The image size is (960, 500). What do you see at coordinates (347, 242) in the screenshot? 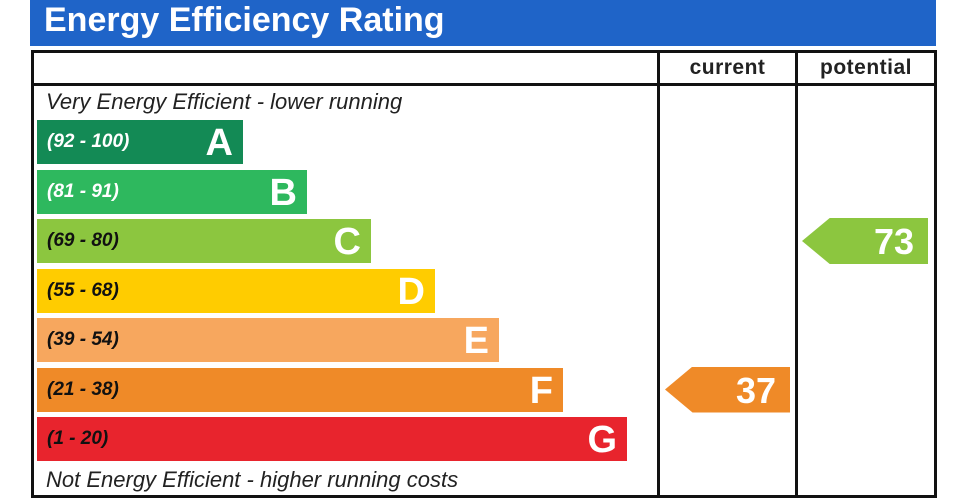
I see `band-c-letter: C` at bounding box center [347, 242].